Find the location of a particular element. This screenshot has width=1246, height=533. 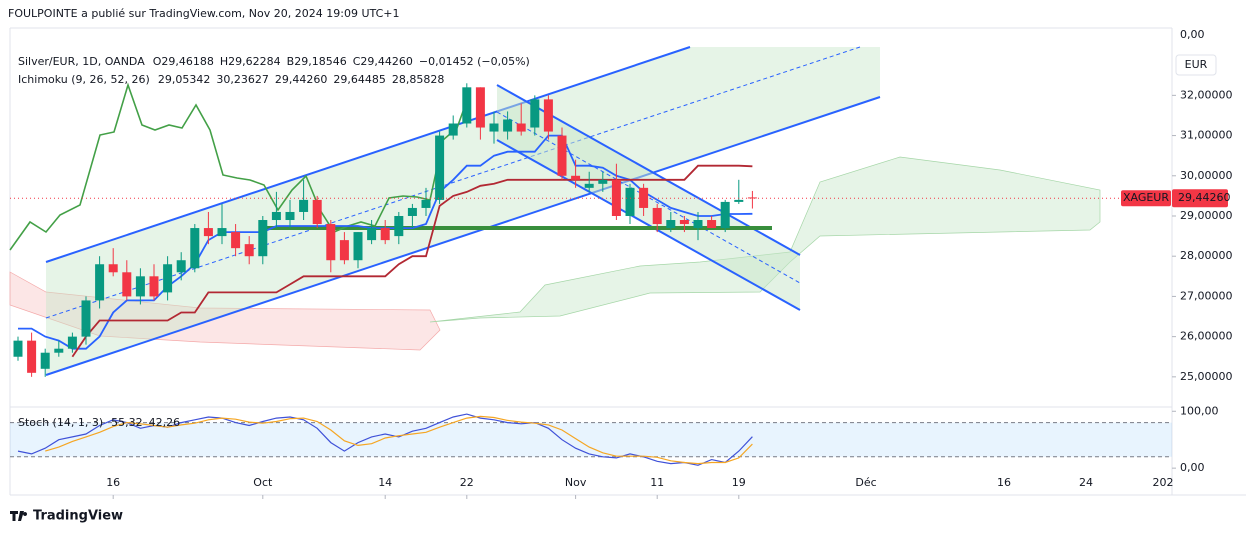

y-tick-label: 32,00000 is located at coordinates (1206, 94).